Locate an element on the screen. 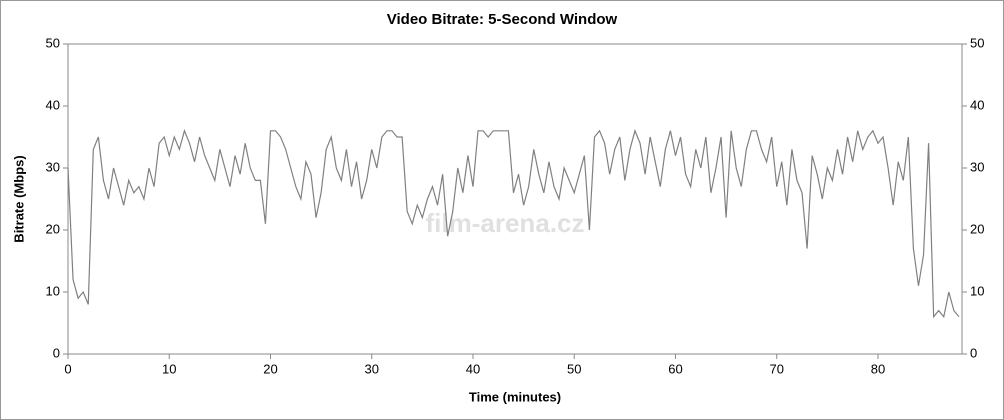 This screenshot has width=1004, height=420. y2-tick-label: 40 is located at coordinates (977, 104).